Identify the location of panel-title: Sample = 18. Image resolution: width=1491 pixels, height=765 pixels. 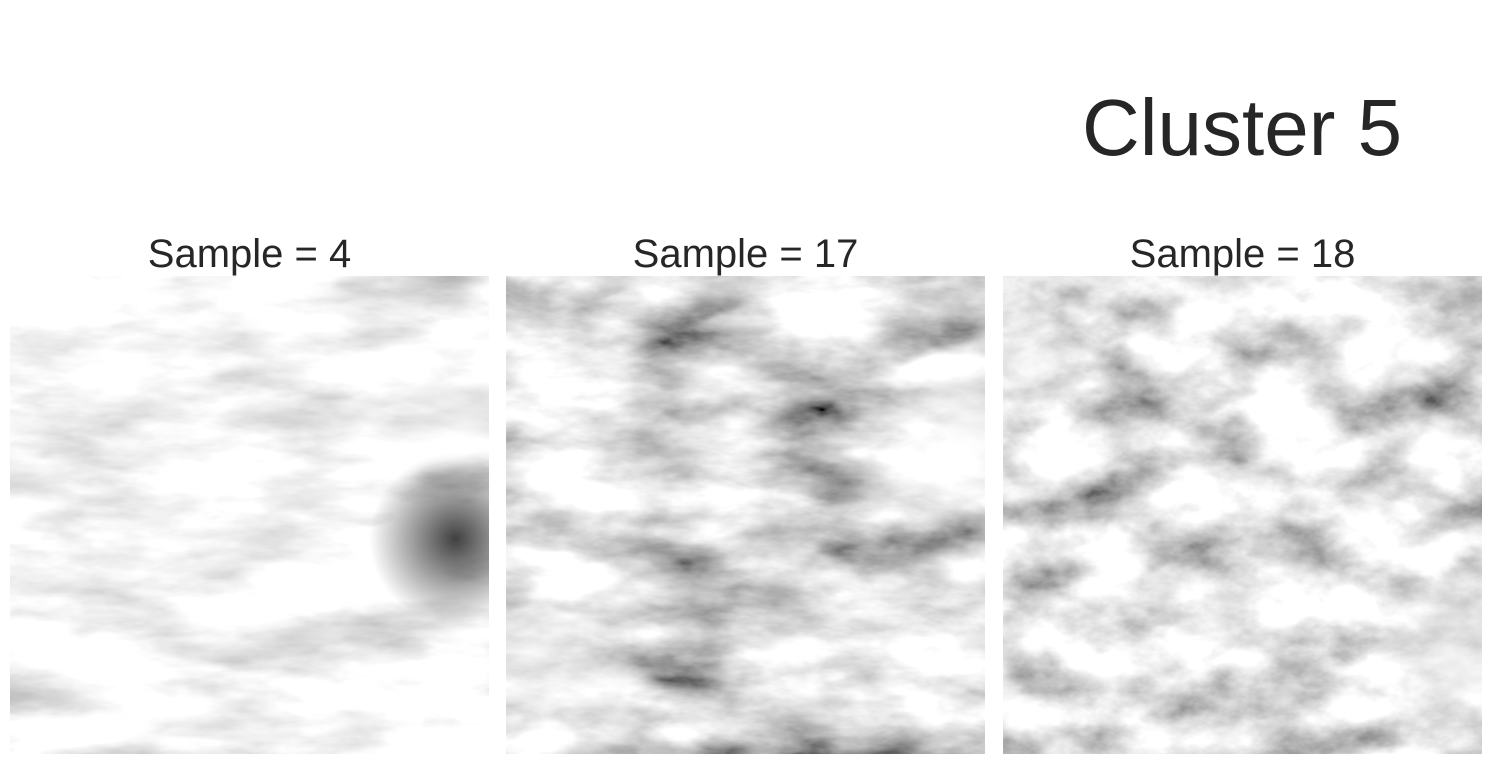
(1242, 254).